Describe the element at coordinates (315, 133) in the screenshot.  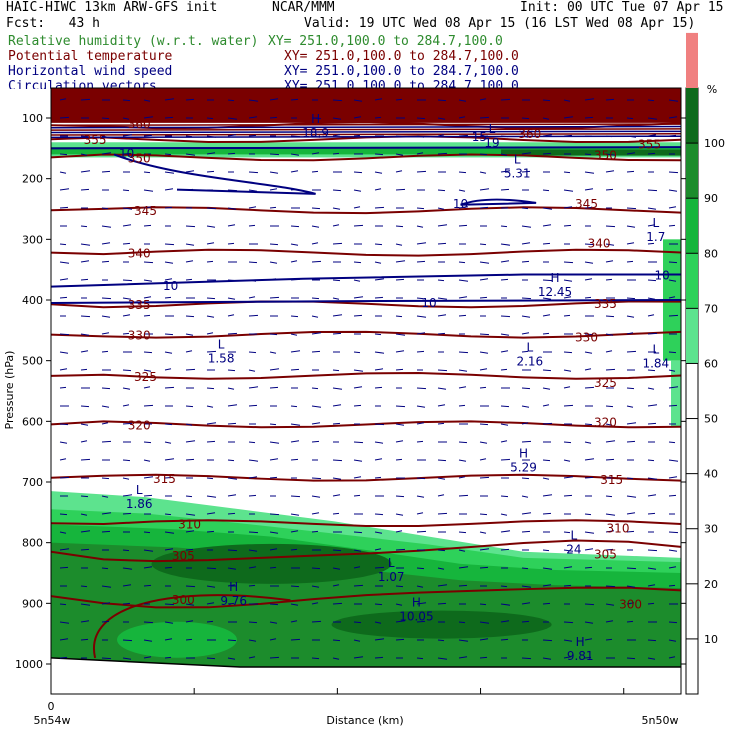
I see `extremum-value: 18.9` at that location.